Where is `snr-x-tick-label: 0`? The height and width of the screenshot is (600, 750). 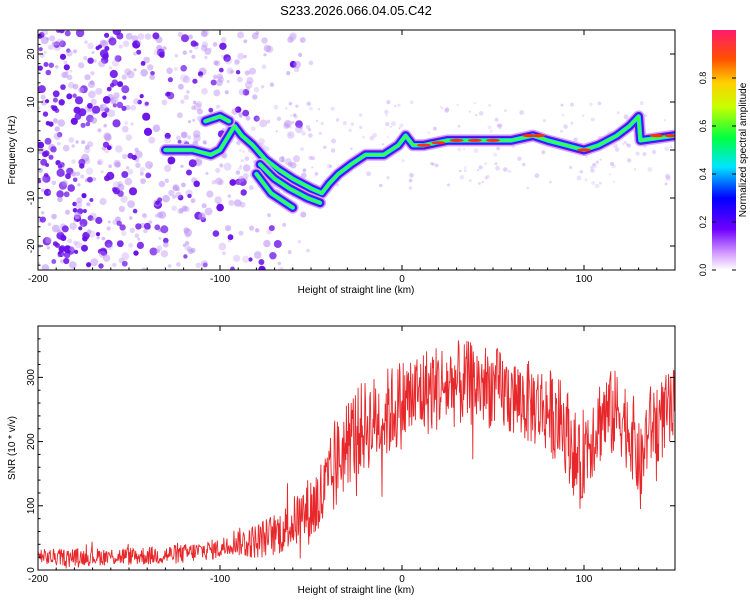
snr-x-tick-label: 0 is located at coordinates (402, 579).